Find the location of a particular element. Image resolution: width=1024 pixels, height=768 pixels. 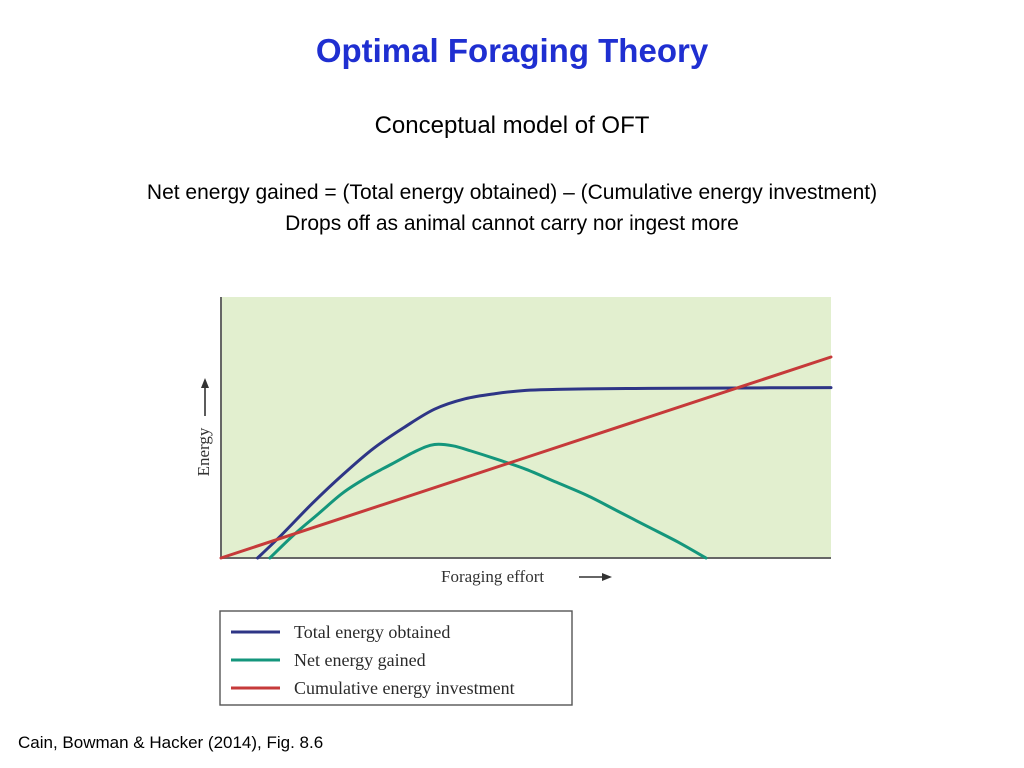

legend-label-0: Total energy obtained is located at coordinates (372, 632).